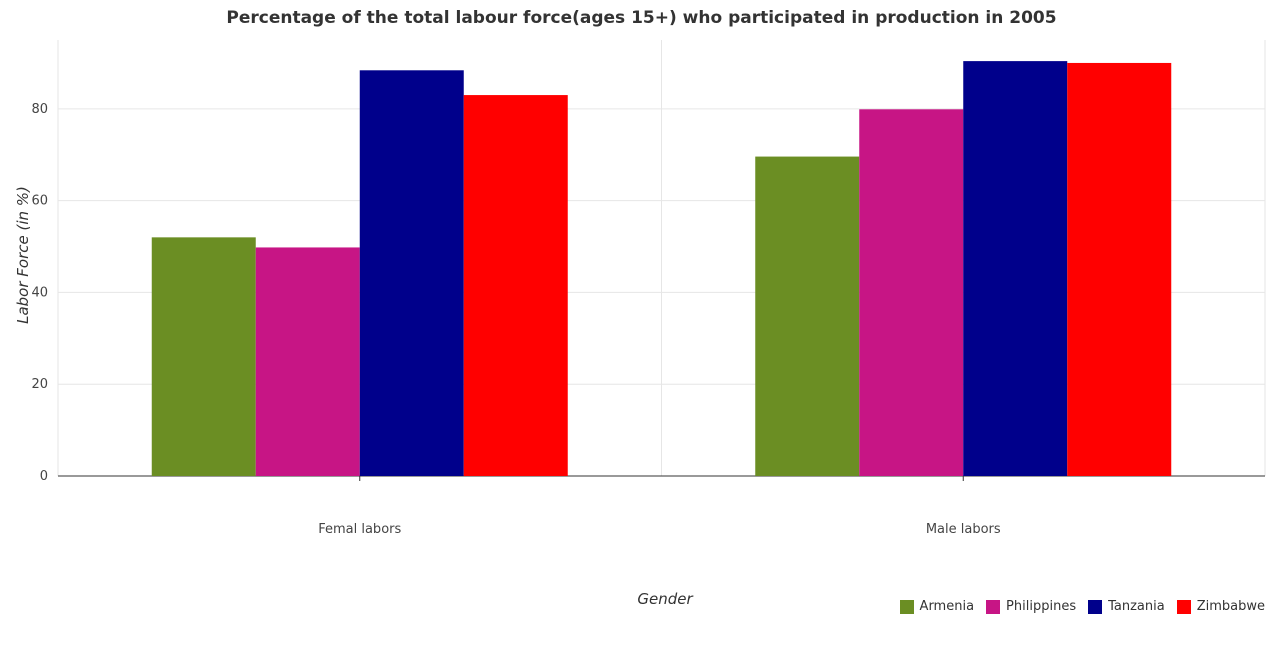 This screenshot has width=1283, height=650. I want to click on legend: Armenia Philippines Tanzania Zimbabwe, so click(1082, 606).